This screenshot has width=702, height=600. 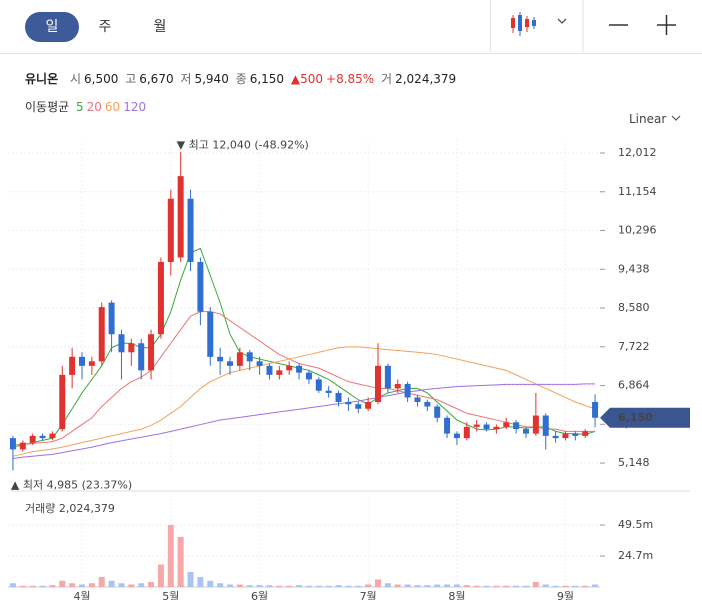 What do you see at coordinates (635, 555) in the screenshot?
I see `y-tick-label: 24.7m` at bounding box center [635, 555].